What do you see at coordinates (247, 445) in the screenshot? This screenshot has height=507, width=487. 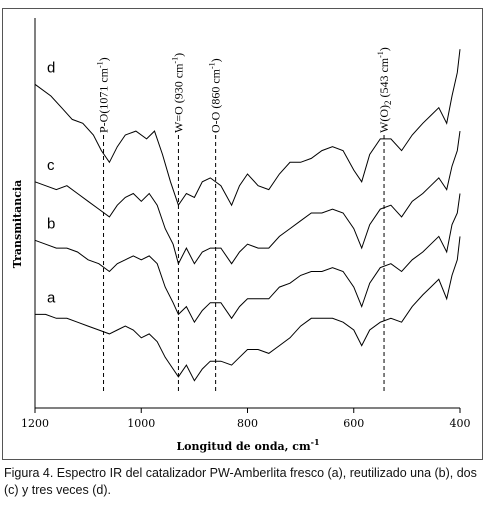 I see `x-axis-title: Longitud de onda, cm-1` at bounding box center [247, 445].